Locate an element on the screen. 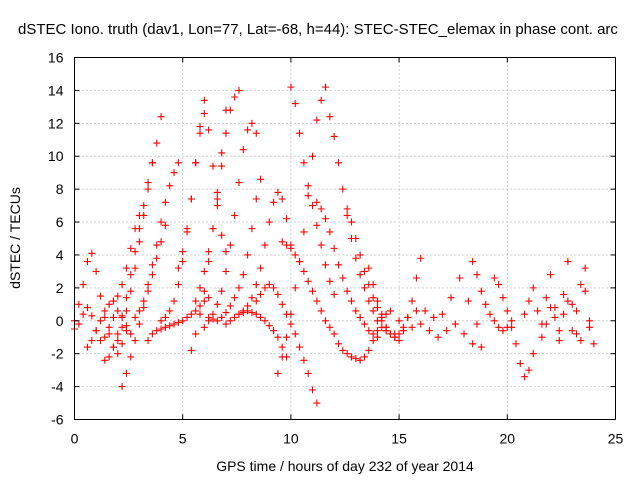 Image resolution: width=640 pixels, height=480 pixels. y-tick-label: 4 is located at coordinates (60, 255).